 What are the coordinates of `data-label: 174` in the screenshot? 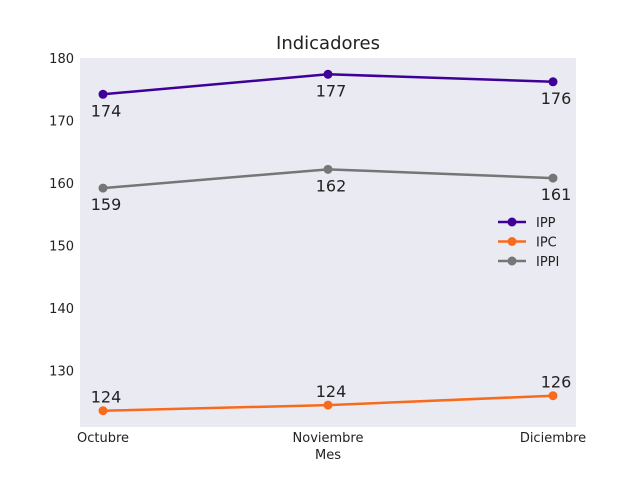 It's located at (106, 110).